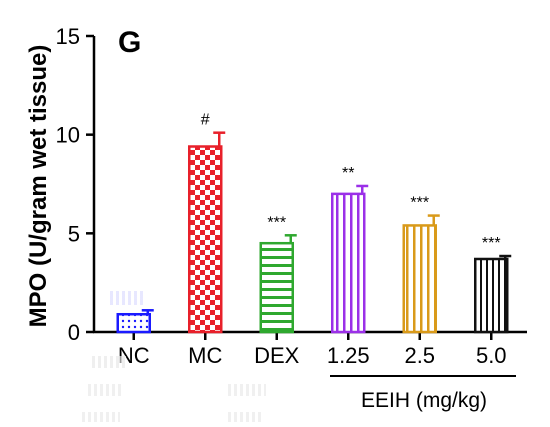  Describe the element at coordinates (74, 233) in the screenshot. I see `y-tick-label: 5` at that location.